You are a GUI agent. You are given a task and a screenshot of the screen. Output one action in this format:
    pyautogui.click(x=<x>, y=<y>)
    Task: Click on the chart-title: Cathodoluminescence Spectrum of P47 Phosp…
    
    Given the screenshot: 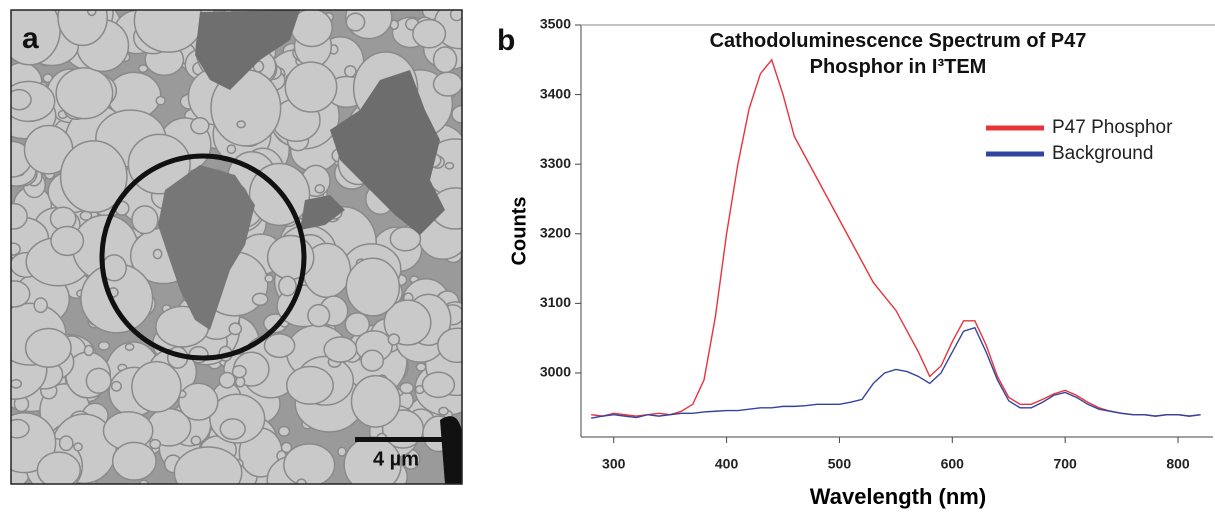 What is the action you would take?
    pyautogui.click(x=898, y=54)
    